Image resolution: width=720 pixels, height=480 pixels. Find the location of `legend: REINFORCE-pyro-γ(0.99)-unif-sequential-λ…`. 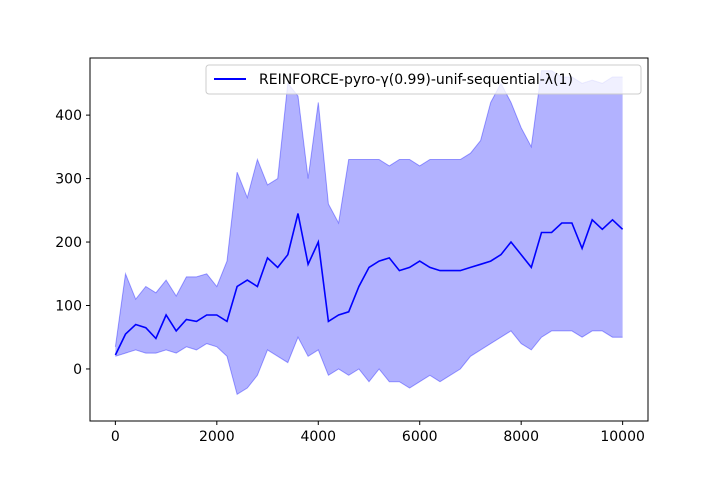

legend: REINFORCE-pyro-γ(0.99)-unif-sequential-λ… is located at coordinates (423, 79).